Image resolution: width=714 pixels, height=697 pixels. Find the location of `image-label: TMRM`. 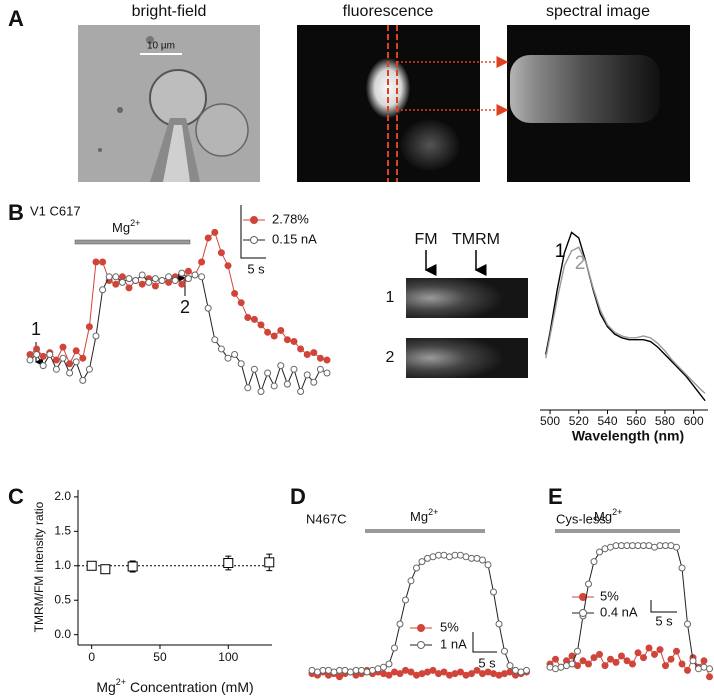

image-label: TMRM is located at coordinates (476, 239).